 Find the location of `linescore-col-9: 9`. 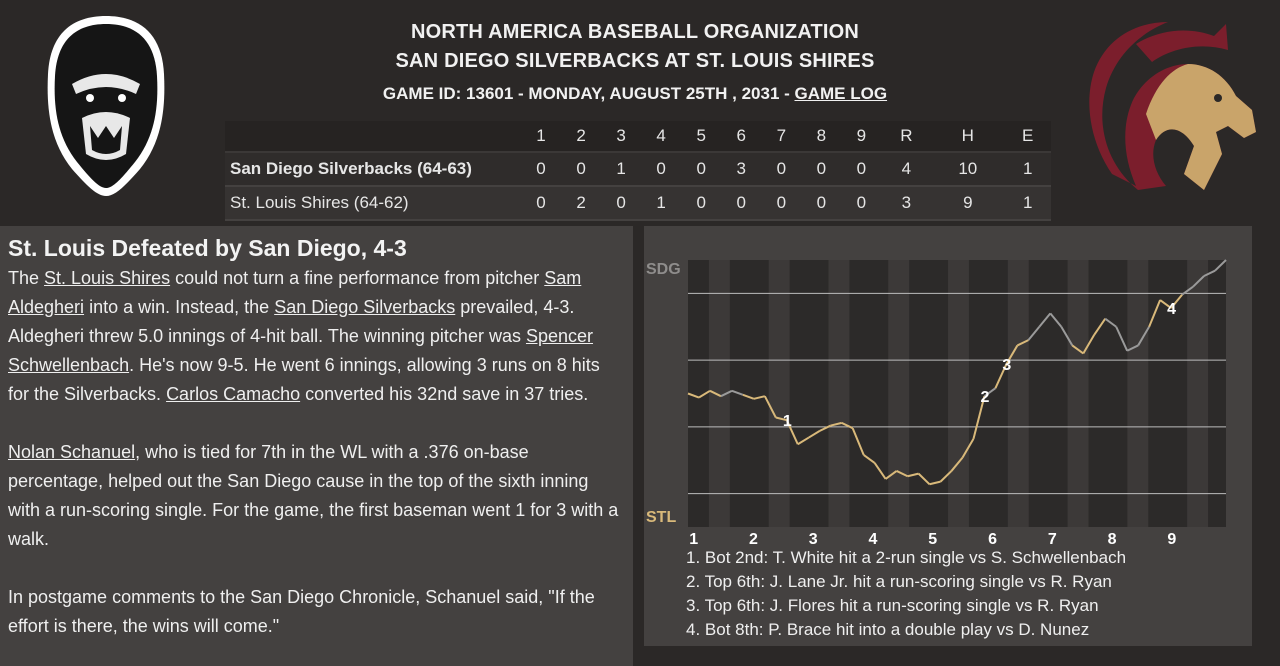

linescore-col-9: 9 is located at coordinates (861, 136).